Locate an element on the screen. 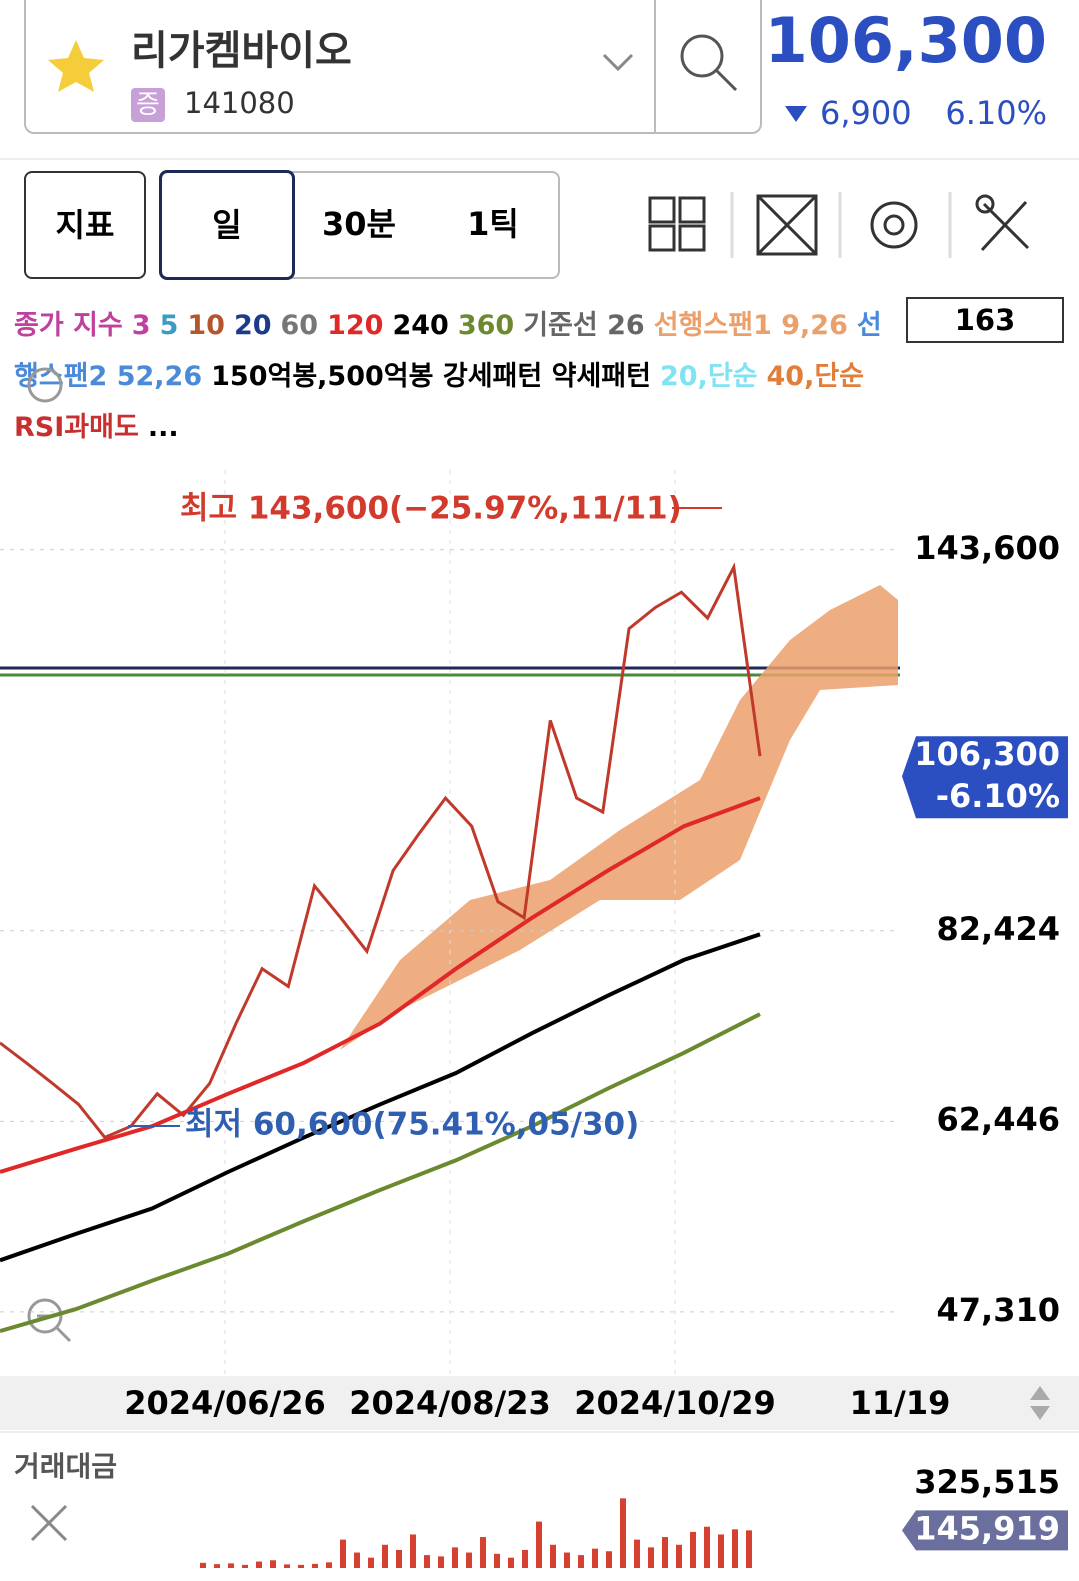 The height and width of the screenshot is (1581, 1079). legend-item: 기준선 26 is located at coordinates (584, 325).